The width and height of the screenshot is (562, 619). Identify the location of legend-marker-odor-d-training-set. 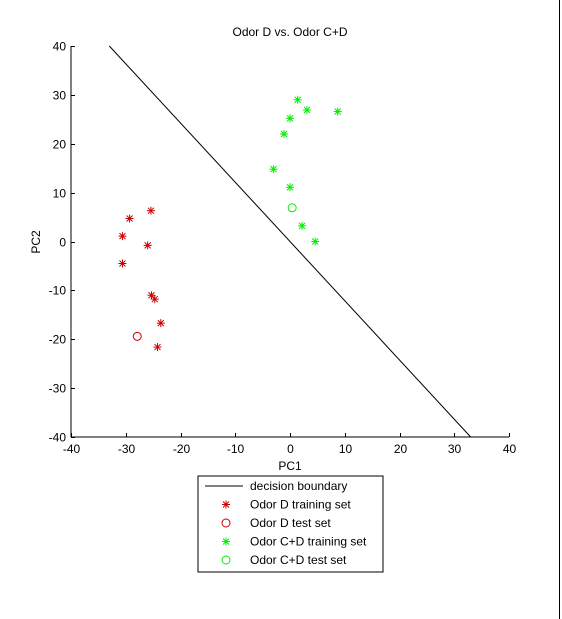
(226, 504).